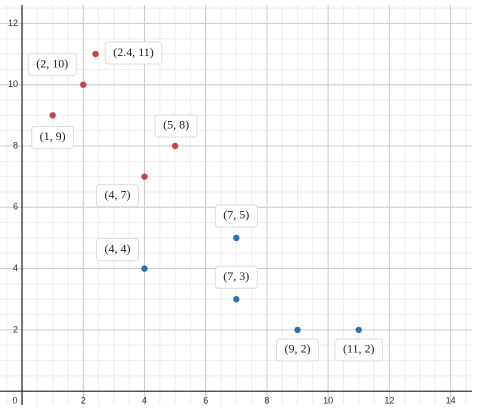 This screenshot has width=486, height=418. I want to click on x-tick-label: 12, so click(389, 401).